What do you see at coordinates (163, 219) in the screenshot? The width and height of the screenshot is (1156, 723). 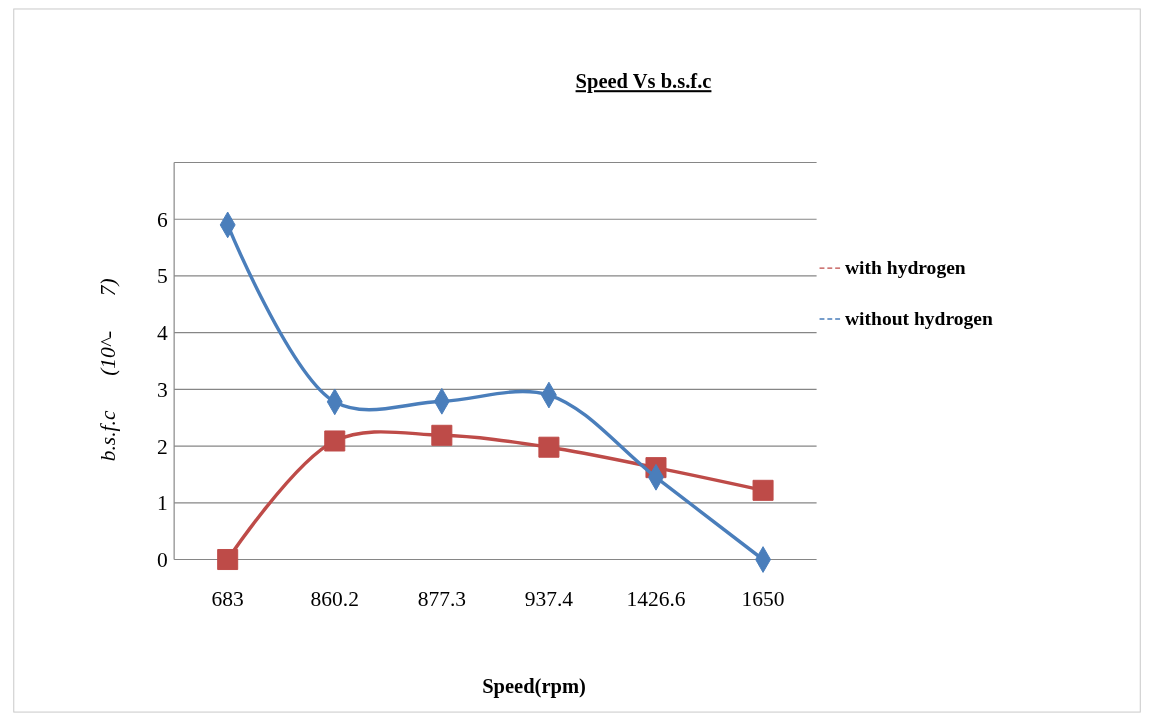 I see `y-tick-label: 6` at bounding box center [163, 219].